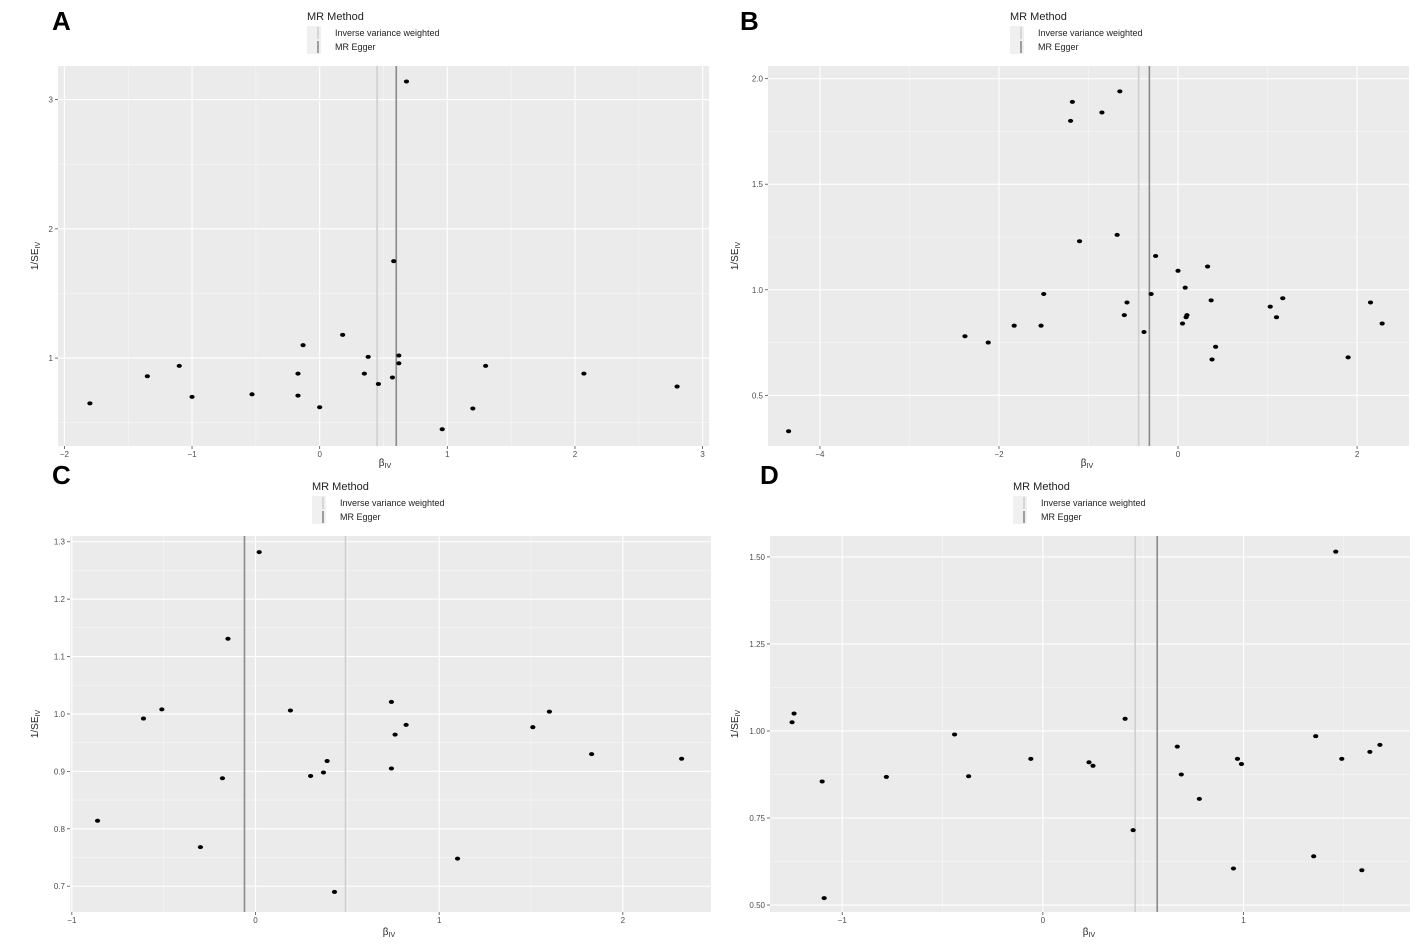 This screenshot has height=945, width=1422. I want to click on panel-letter: D, so click(769, 475).